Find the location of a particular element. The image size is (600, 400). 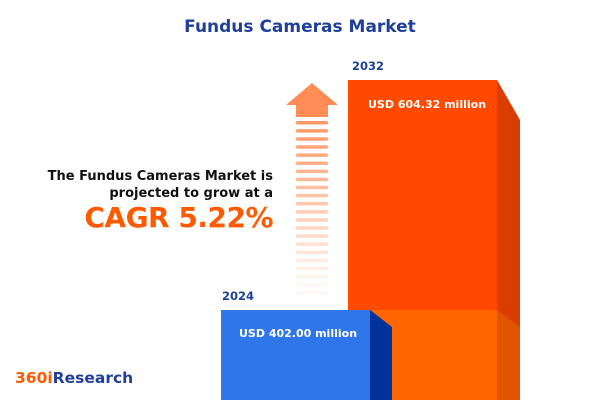

growth-line-2: projected to grow at a is located at coordinates (191, 193).